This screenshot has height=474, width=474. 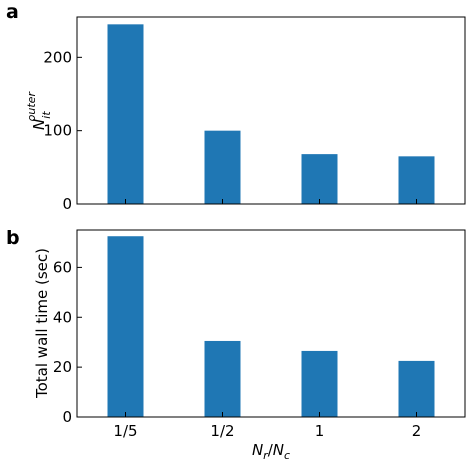 I want to click on xlabel-n2-sub: c, so click(x=287, y=455).